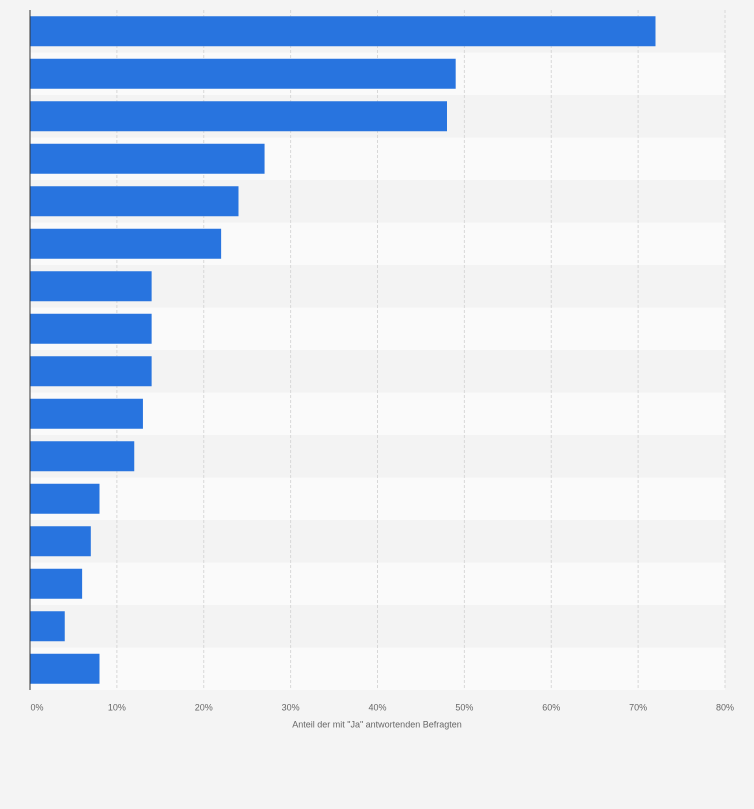 The height and width of the screenshot is (809, 754). I want to click on x-tick-label: 60%, so click(551, 707).